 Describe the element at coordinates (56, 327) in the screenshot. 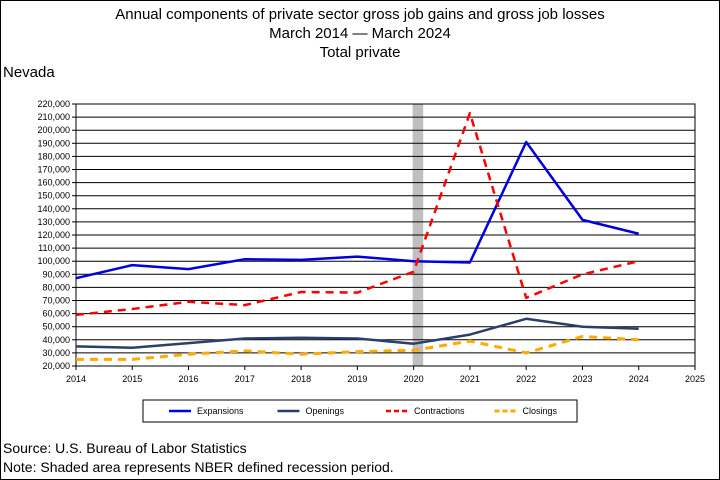

I see `y-tick-label: 50,000` at that location.